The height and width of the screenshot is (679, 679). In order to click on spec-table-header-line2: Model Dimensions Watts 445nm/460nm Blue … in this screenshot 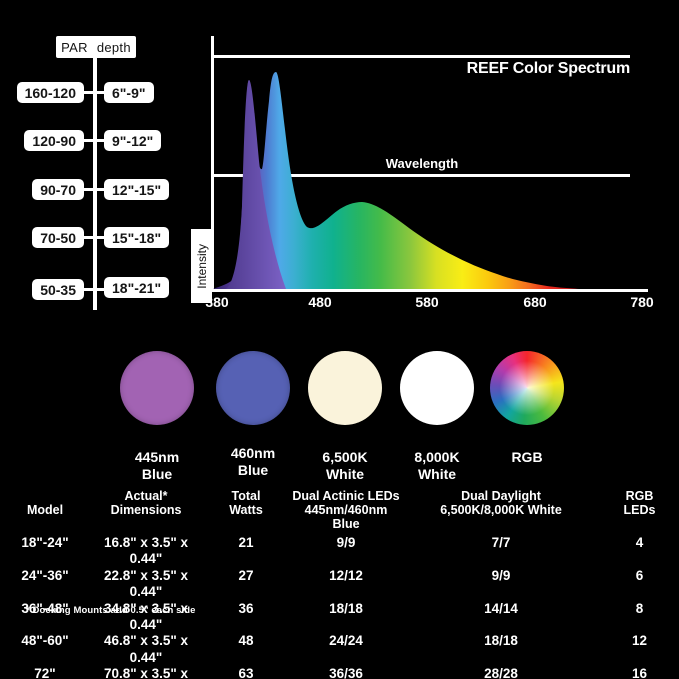, I will do `click(341, 517)`.